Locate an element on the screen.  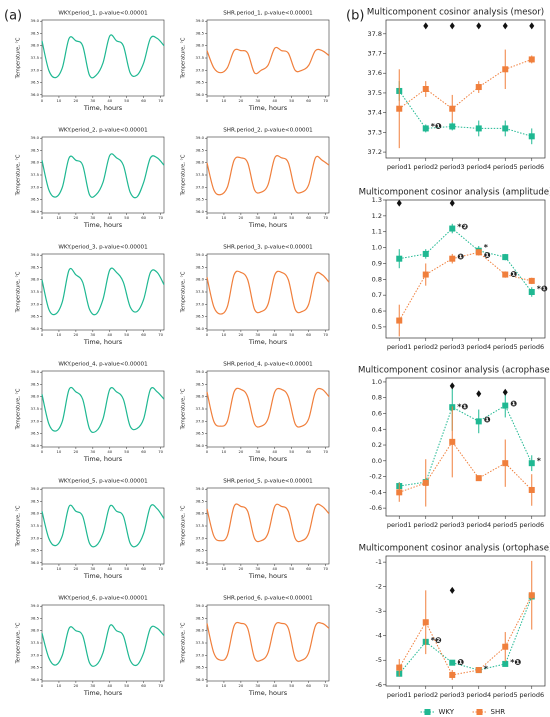
subplot-title: WKY.period_3, p-value<0.00001 is located at coordinates (103, 248).